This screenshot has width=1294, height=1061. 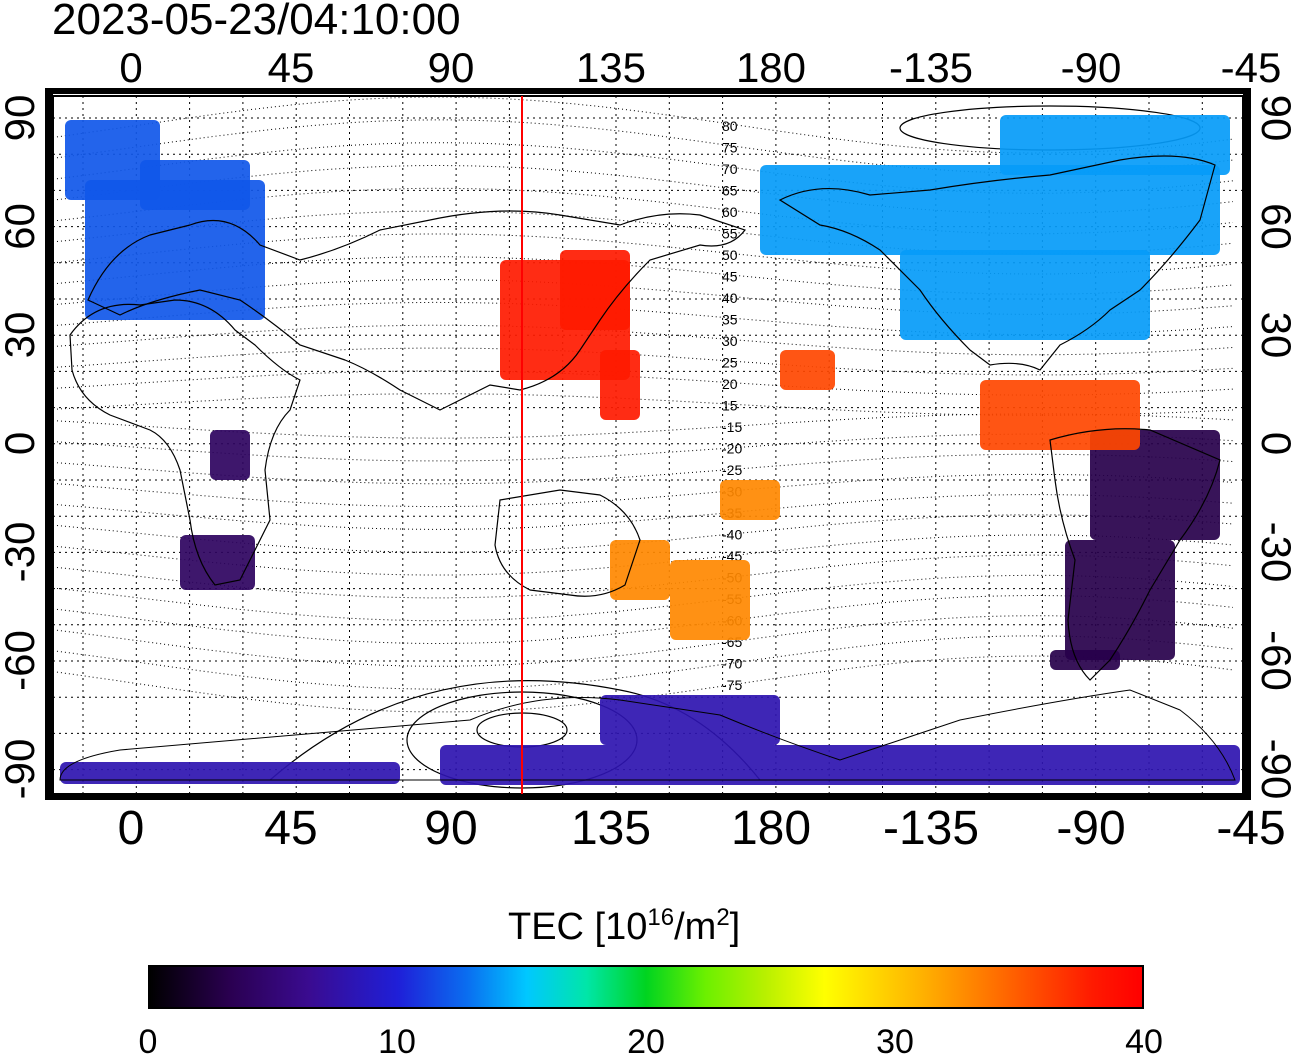 I want to click on contour-label: -70, so click(x=732, y=664).